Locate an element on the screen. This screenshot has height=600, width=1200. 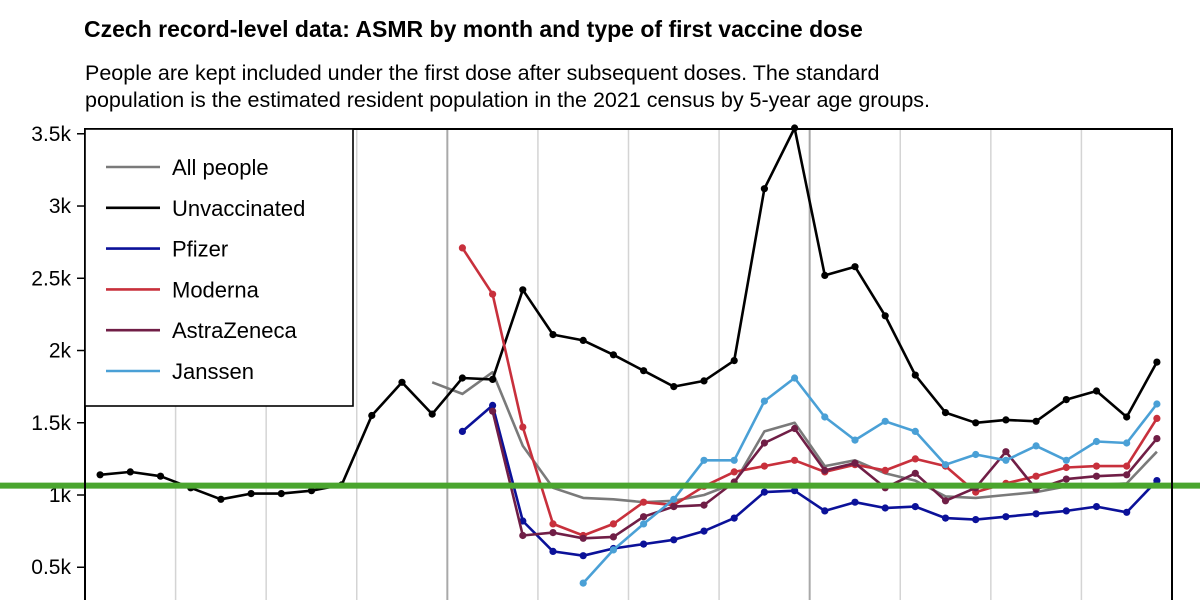
y-tick-label-6: 3.5k is located at coordinates (51, 134).